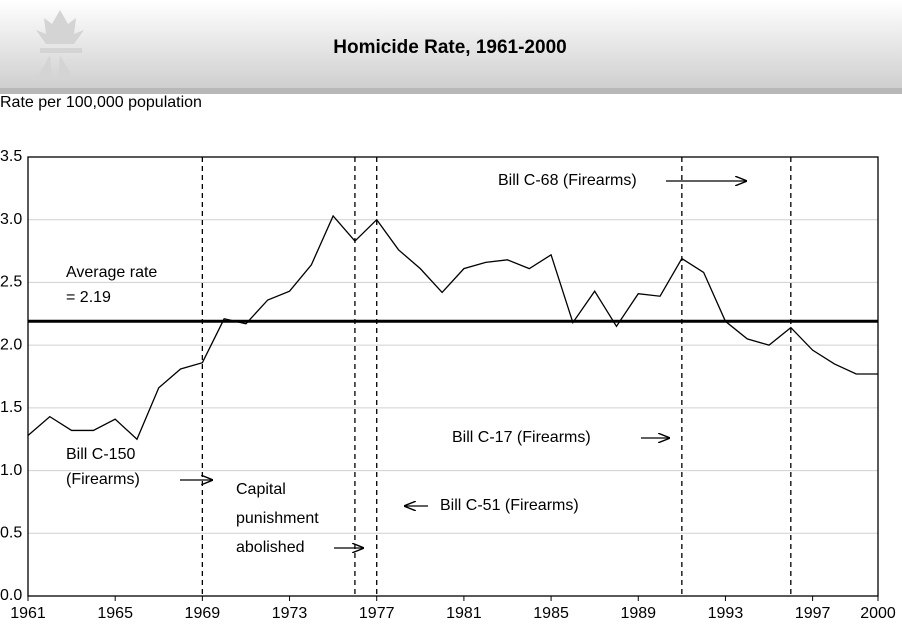 The height and width of the screenshot is (635, 902). Describe the element at coordinates (551, 613) in the screenshot. I see `x-tick-label: 1985` at that location.